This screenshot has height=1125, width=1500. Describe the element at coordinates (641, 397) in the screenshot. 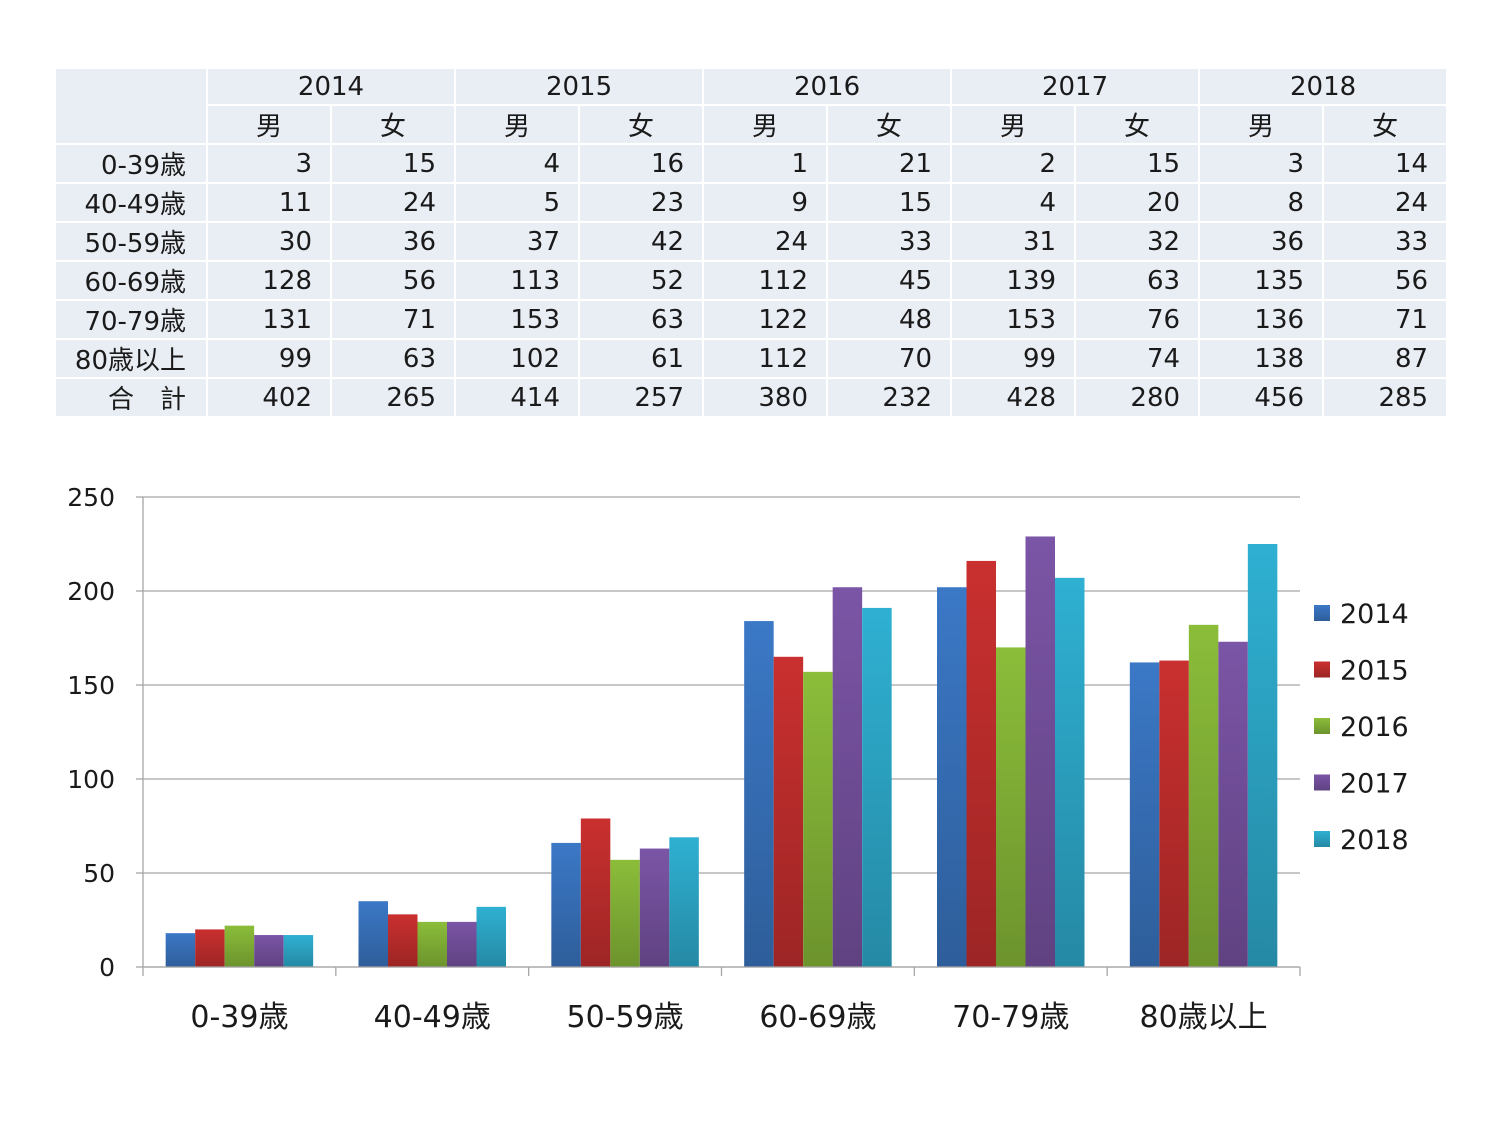

I see `table-cell: 257` at that location.